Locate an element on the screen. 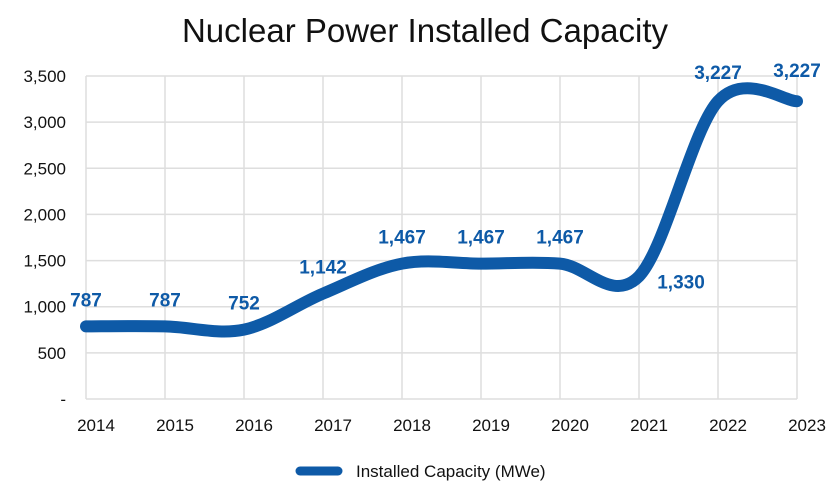 Image resolution: width=840 pixels, height=500 pixels. data-label: 1,142 is located at coordinates (323, 268).